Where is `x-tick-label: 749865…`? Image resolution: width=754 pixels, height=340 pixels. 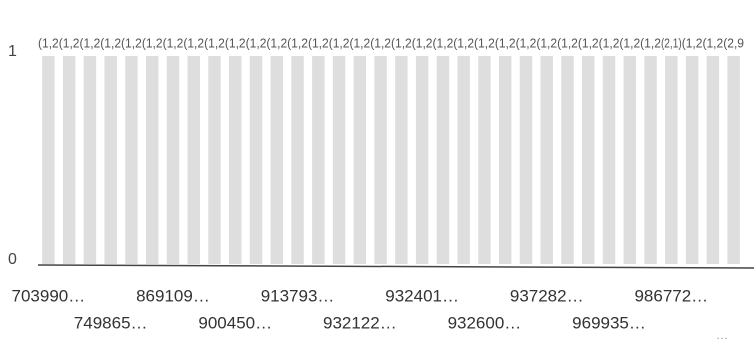
x-tick-label: 749865… is located at coordinates (111, 322).